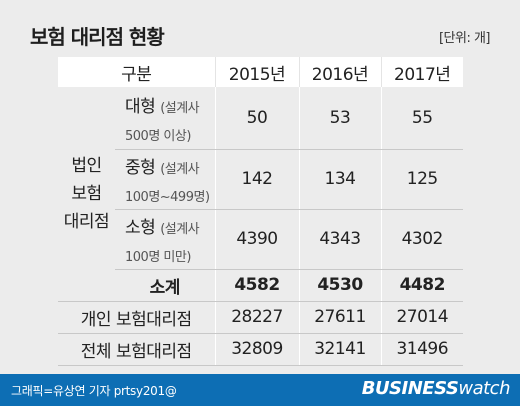 The width and height of the screenshot is (520, 406). I want to click on table-cell: 134, so click(339, 179).